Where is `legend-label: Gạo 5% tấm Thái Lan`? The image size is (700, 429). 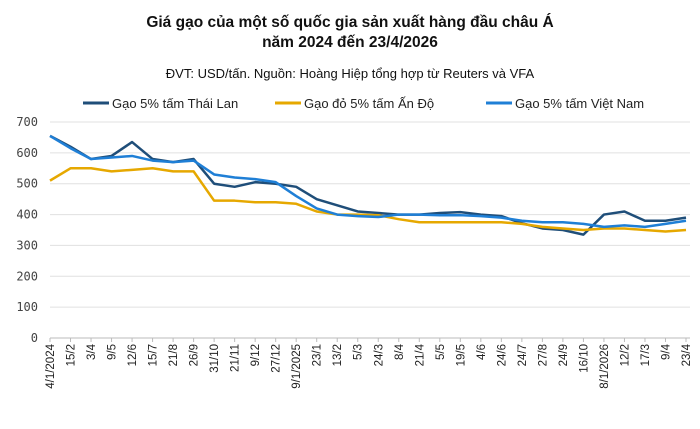
legend-label: Gạo 5% tấm Thái Lan is located at coordinates (175, 103).